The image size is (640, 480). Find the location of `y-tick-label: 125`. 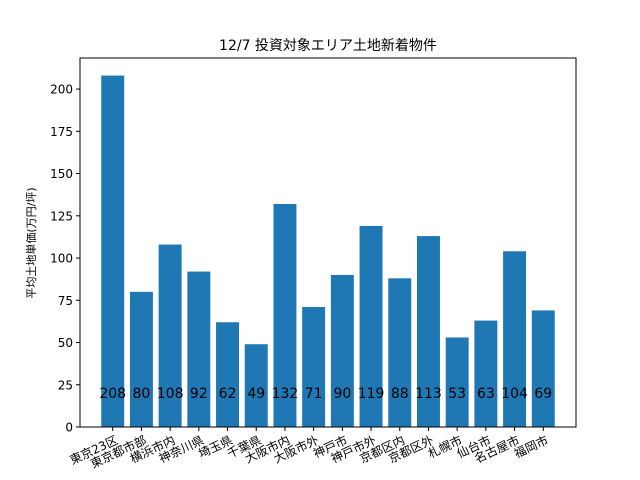

y-tick-label: 125 is located at coordinates (61, 216).